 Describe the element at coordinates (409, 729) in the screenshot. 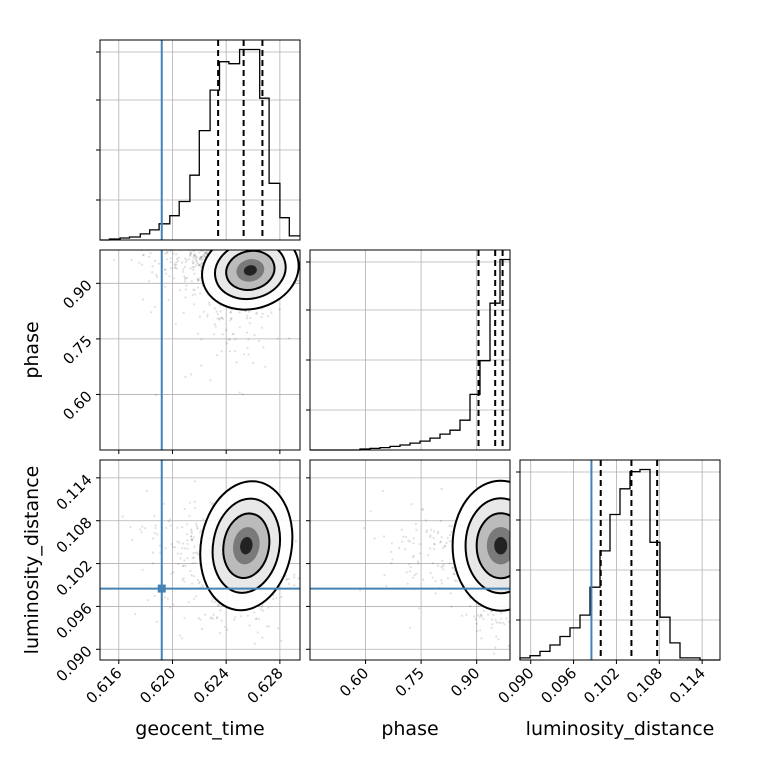

I see `x-axis-label-phase: phase` at that location.